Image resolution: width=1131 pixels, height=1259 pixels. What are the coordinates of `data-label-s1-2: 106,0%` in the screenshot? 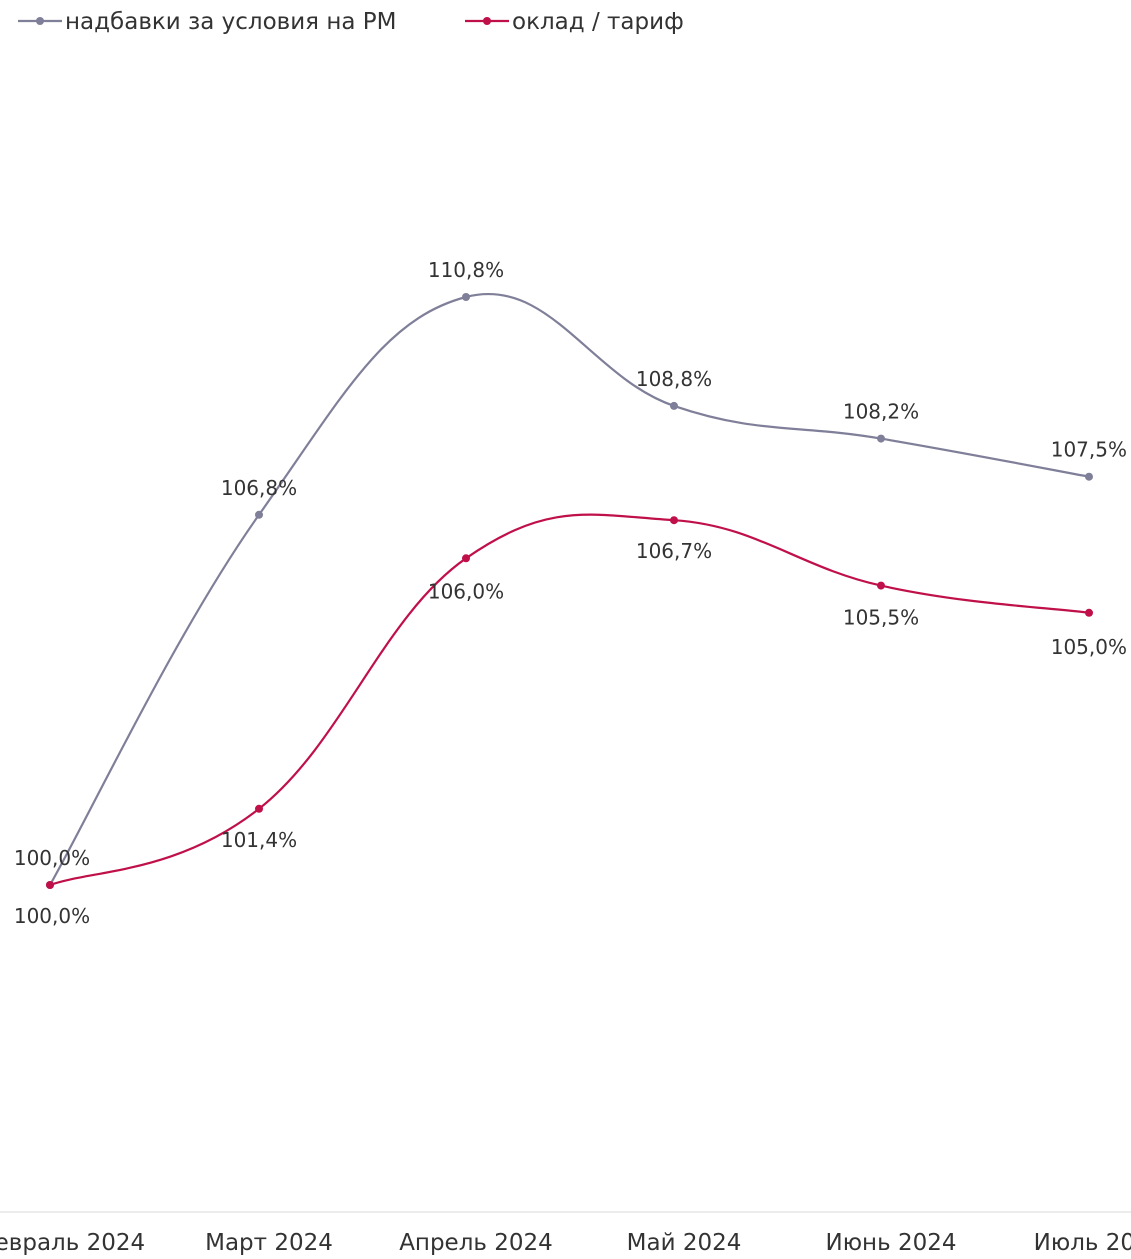 It's located at (466, 591).